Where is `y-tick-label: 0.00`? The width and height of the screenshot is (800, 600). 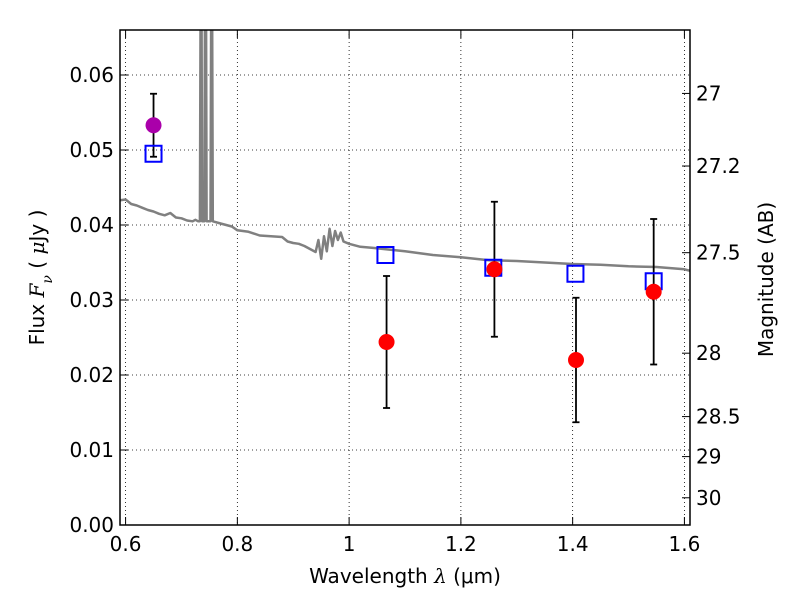 y-tick-label: 0.00 is located at coordinates (91, 525).